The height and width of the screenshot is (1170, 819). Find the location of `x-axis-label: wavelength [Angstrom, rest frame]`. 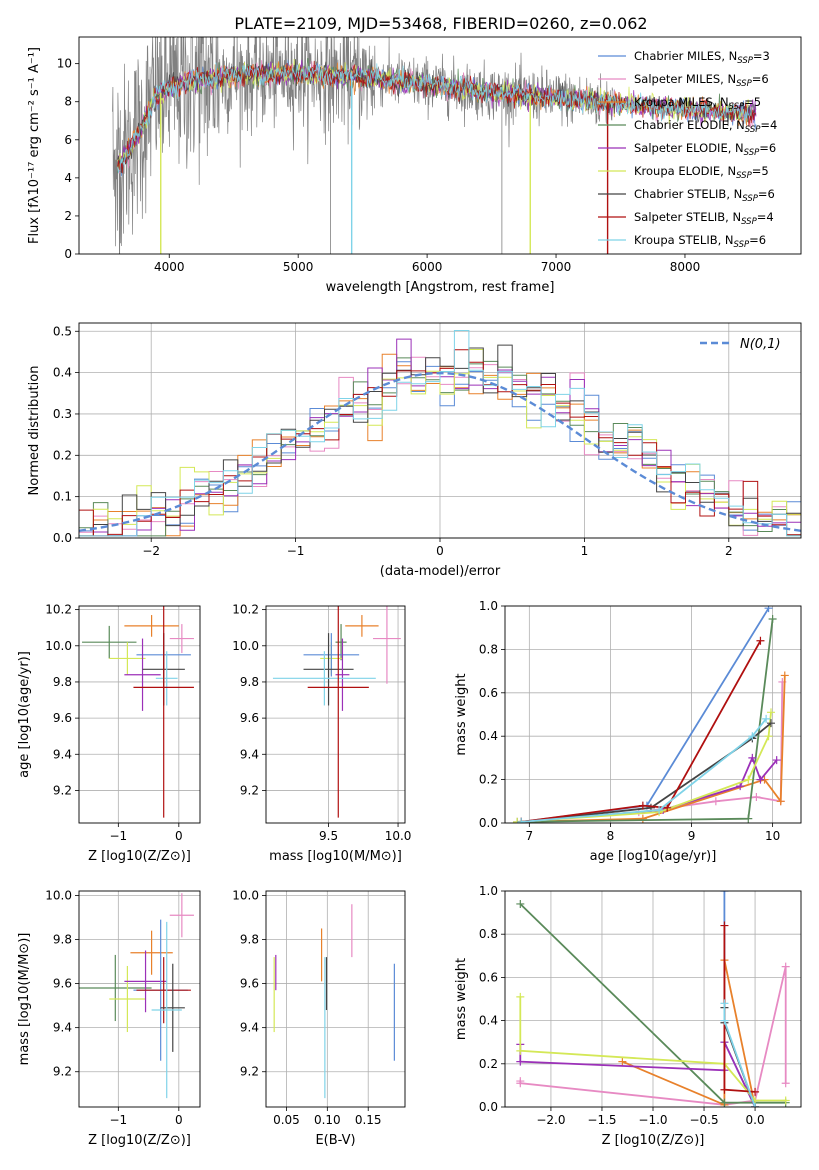

x-axis-label: wavelength [Angstrom, rest frame] is located at coordinates (440, 287).